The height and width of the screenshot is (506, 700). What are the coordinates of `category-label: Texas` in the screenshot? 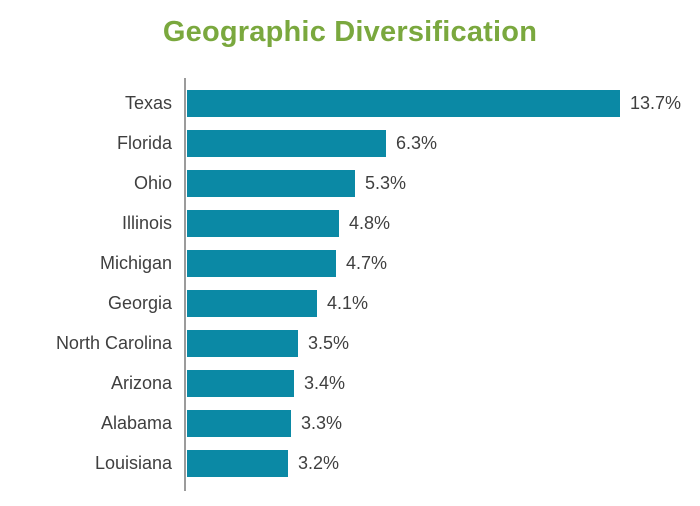 It's located at (148, 103).